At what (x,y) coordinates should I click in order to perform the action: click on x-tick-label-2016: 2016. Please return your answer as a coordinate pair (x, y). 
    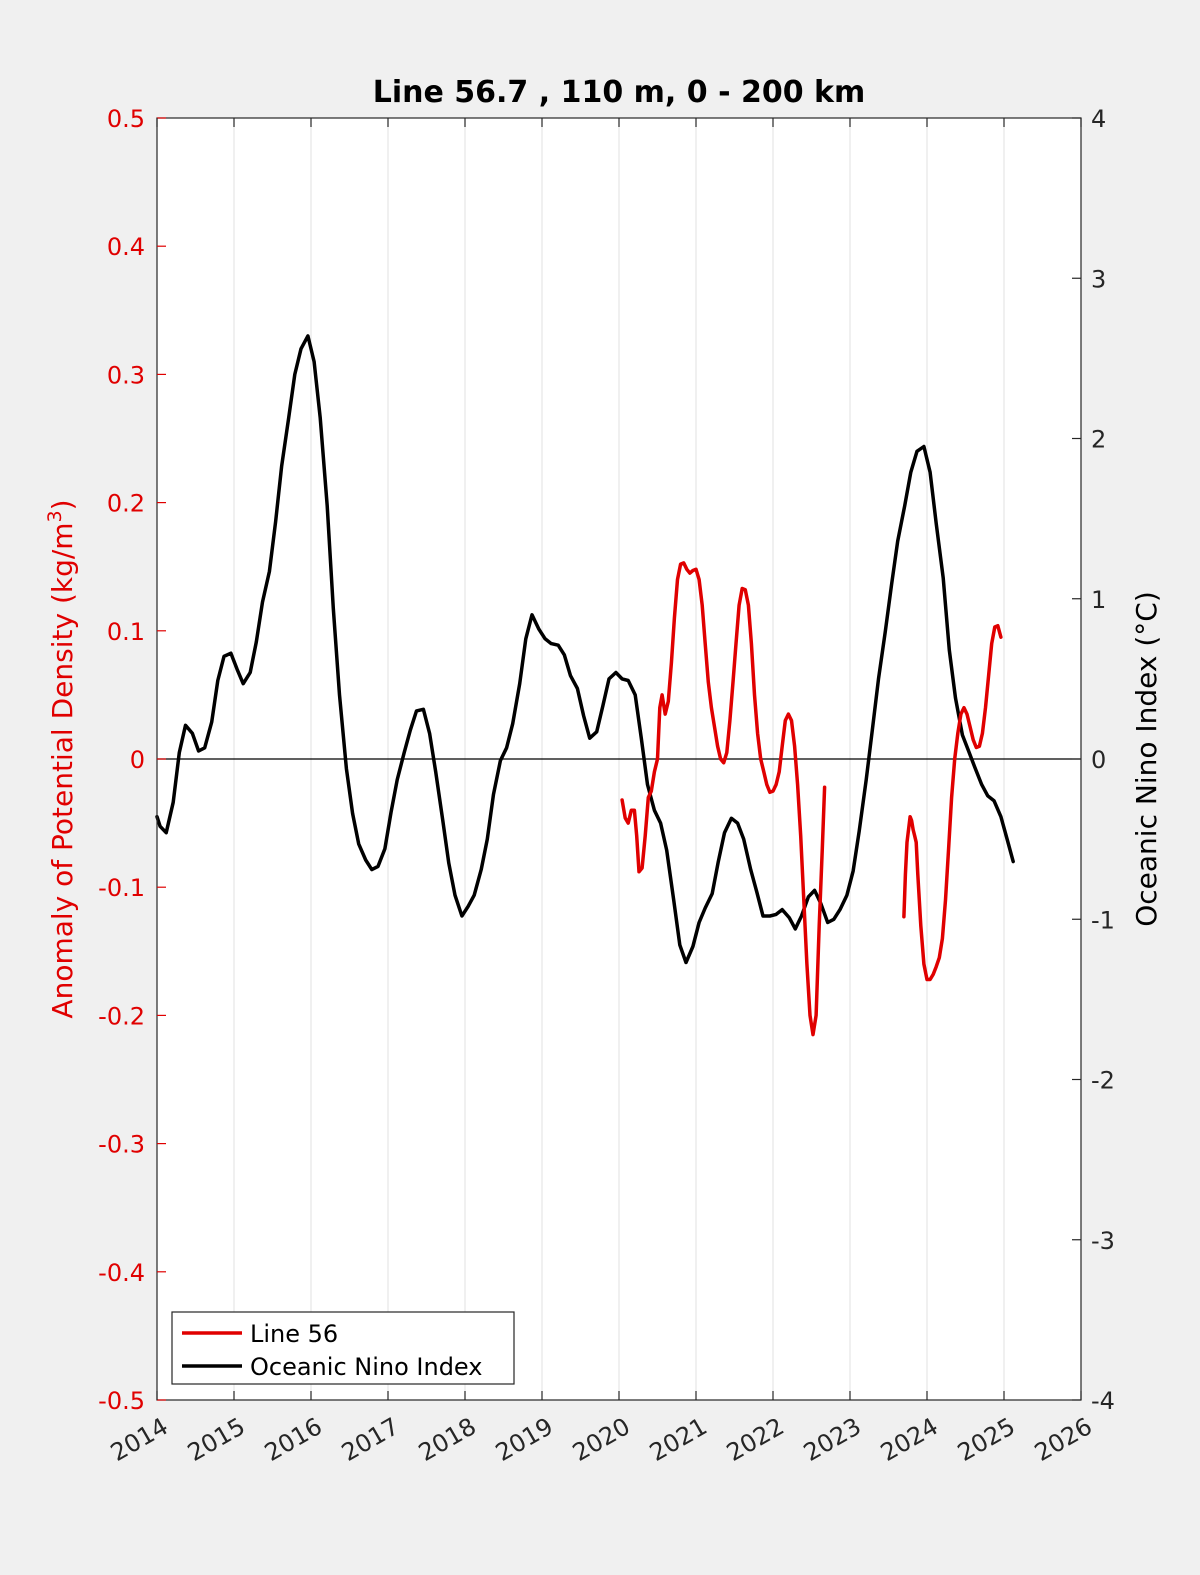
    Looking at the image, I should click on (293, 1439).